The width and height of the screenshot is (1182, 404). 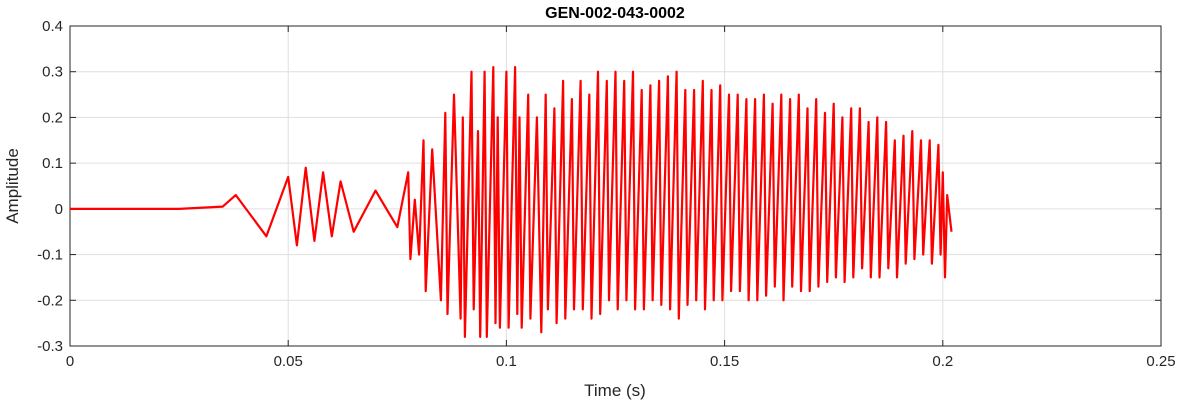 I want to click on x-tick-label: 0.2, so click(x=942, y=361).